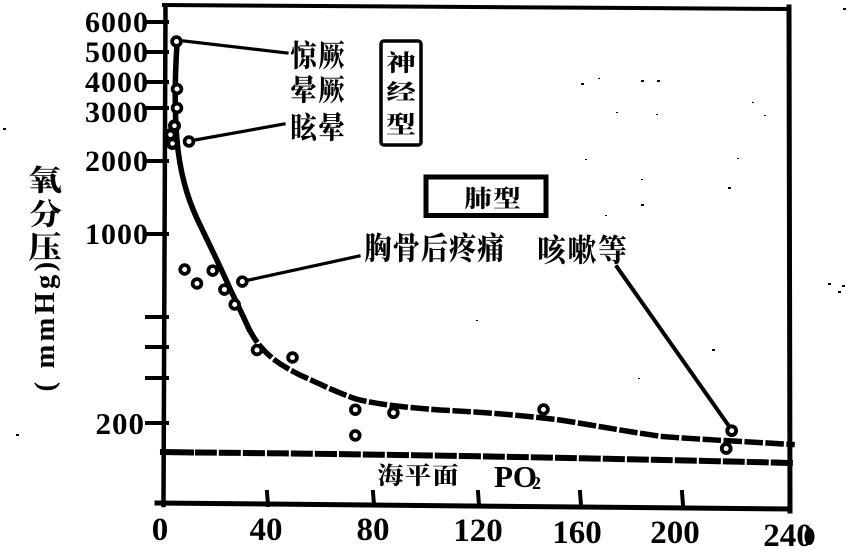 This screenshot has height=558, width=848. I want to click on svg-text: 40, so click(266, 530).